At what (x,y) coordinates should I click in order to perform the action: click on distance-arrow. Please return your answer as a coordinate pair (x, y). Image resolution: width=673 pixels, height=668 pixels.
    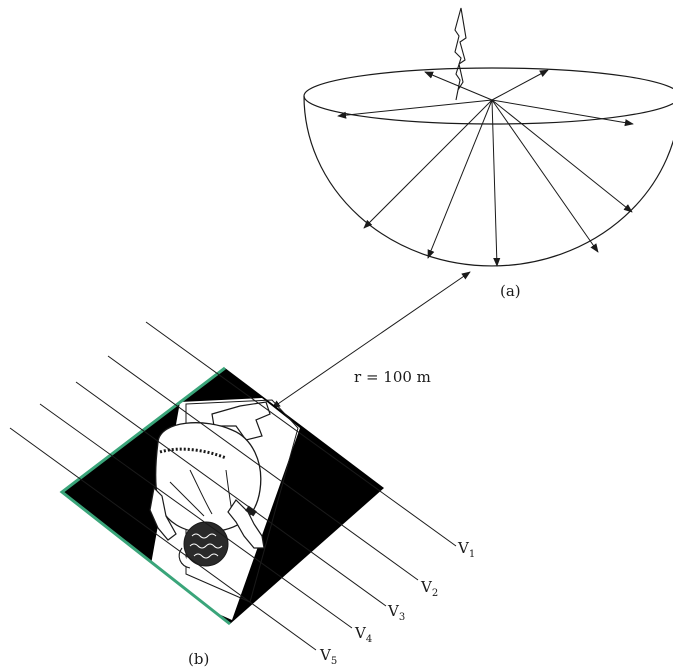
    Looking at the image, I should click on (371, 340).